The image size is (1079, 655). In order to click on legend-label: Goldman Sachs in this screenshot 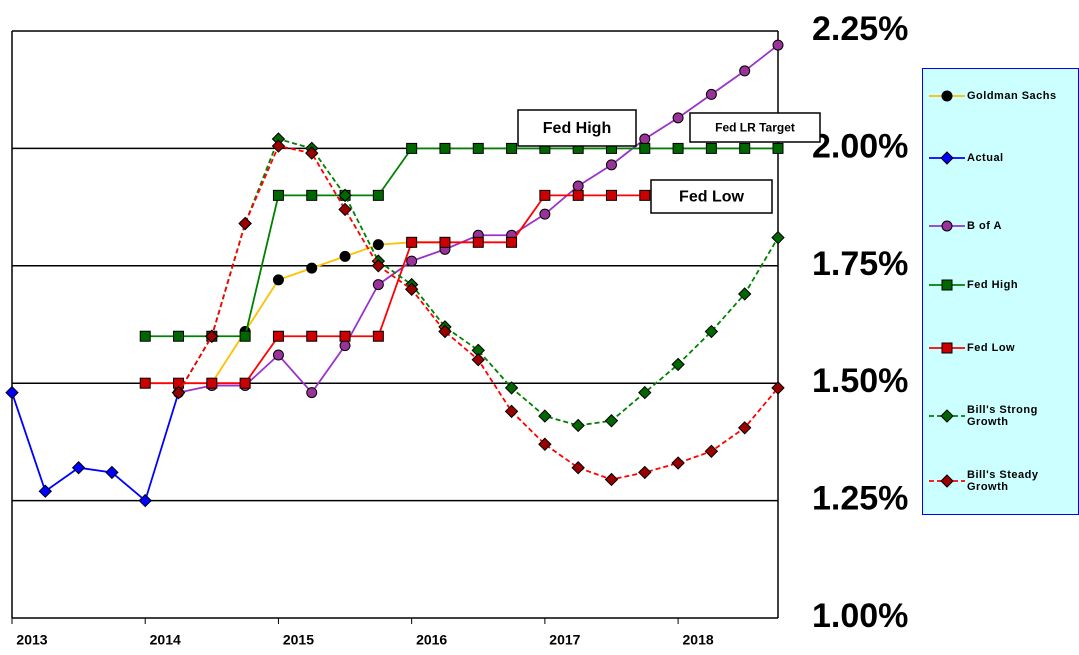, I will do `click(1012, 96)`.